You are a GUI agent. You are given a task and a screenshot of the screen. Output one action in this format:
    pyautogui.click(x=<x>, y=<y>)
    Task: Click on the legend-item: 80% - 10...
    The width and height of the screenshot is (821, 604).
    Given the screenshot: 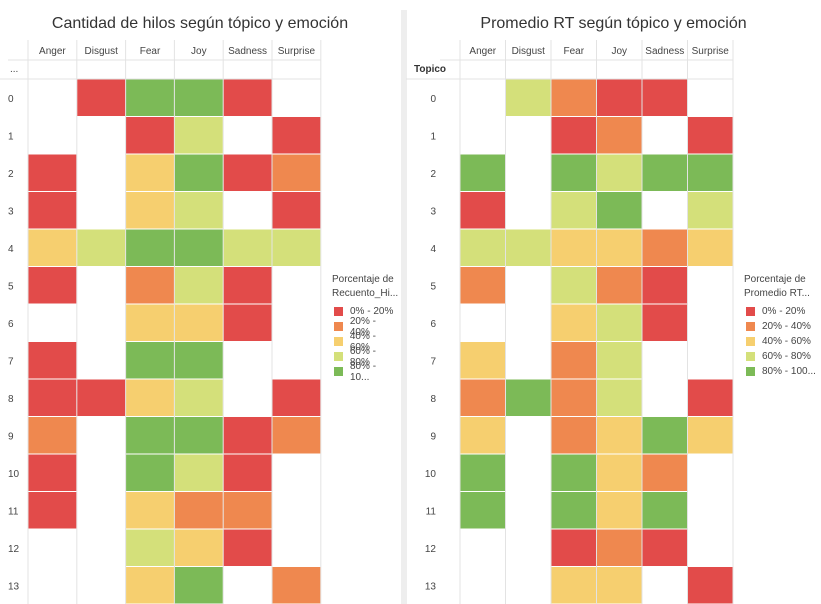 What is the action you would take?
    pyautogui.click(x=365, y=372)
    